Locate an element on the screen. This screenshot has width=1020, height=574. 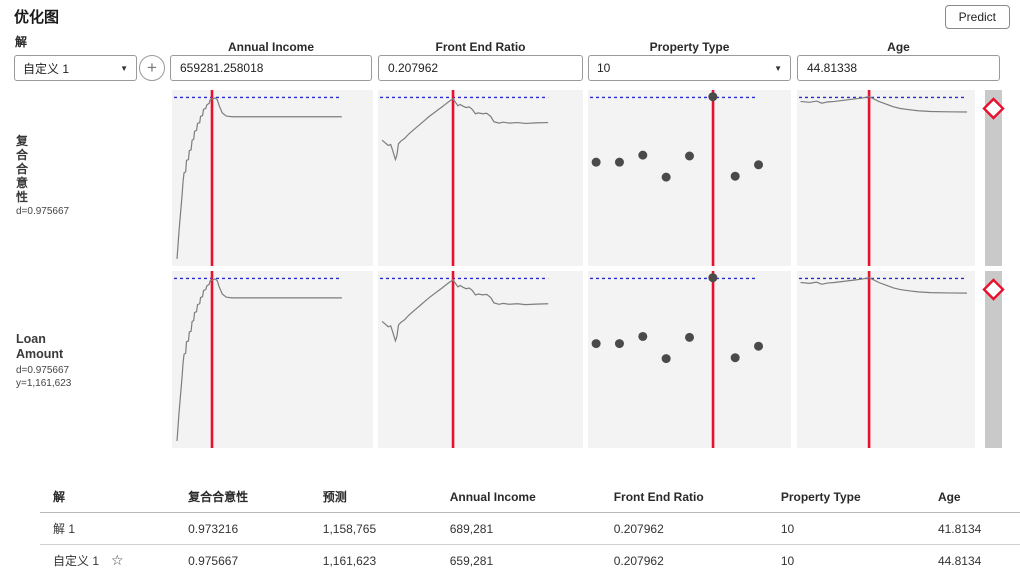
factor-header-property-type: Property Type is located at coordinates (689, 47).